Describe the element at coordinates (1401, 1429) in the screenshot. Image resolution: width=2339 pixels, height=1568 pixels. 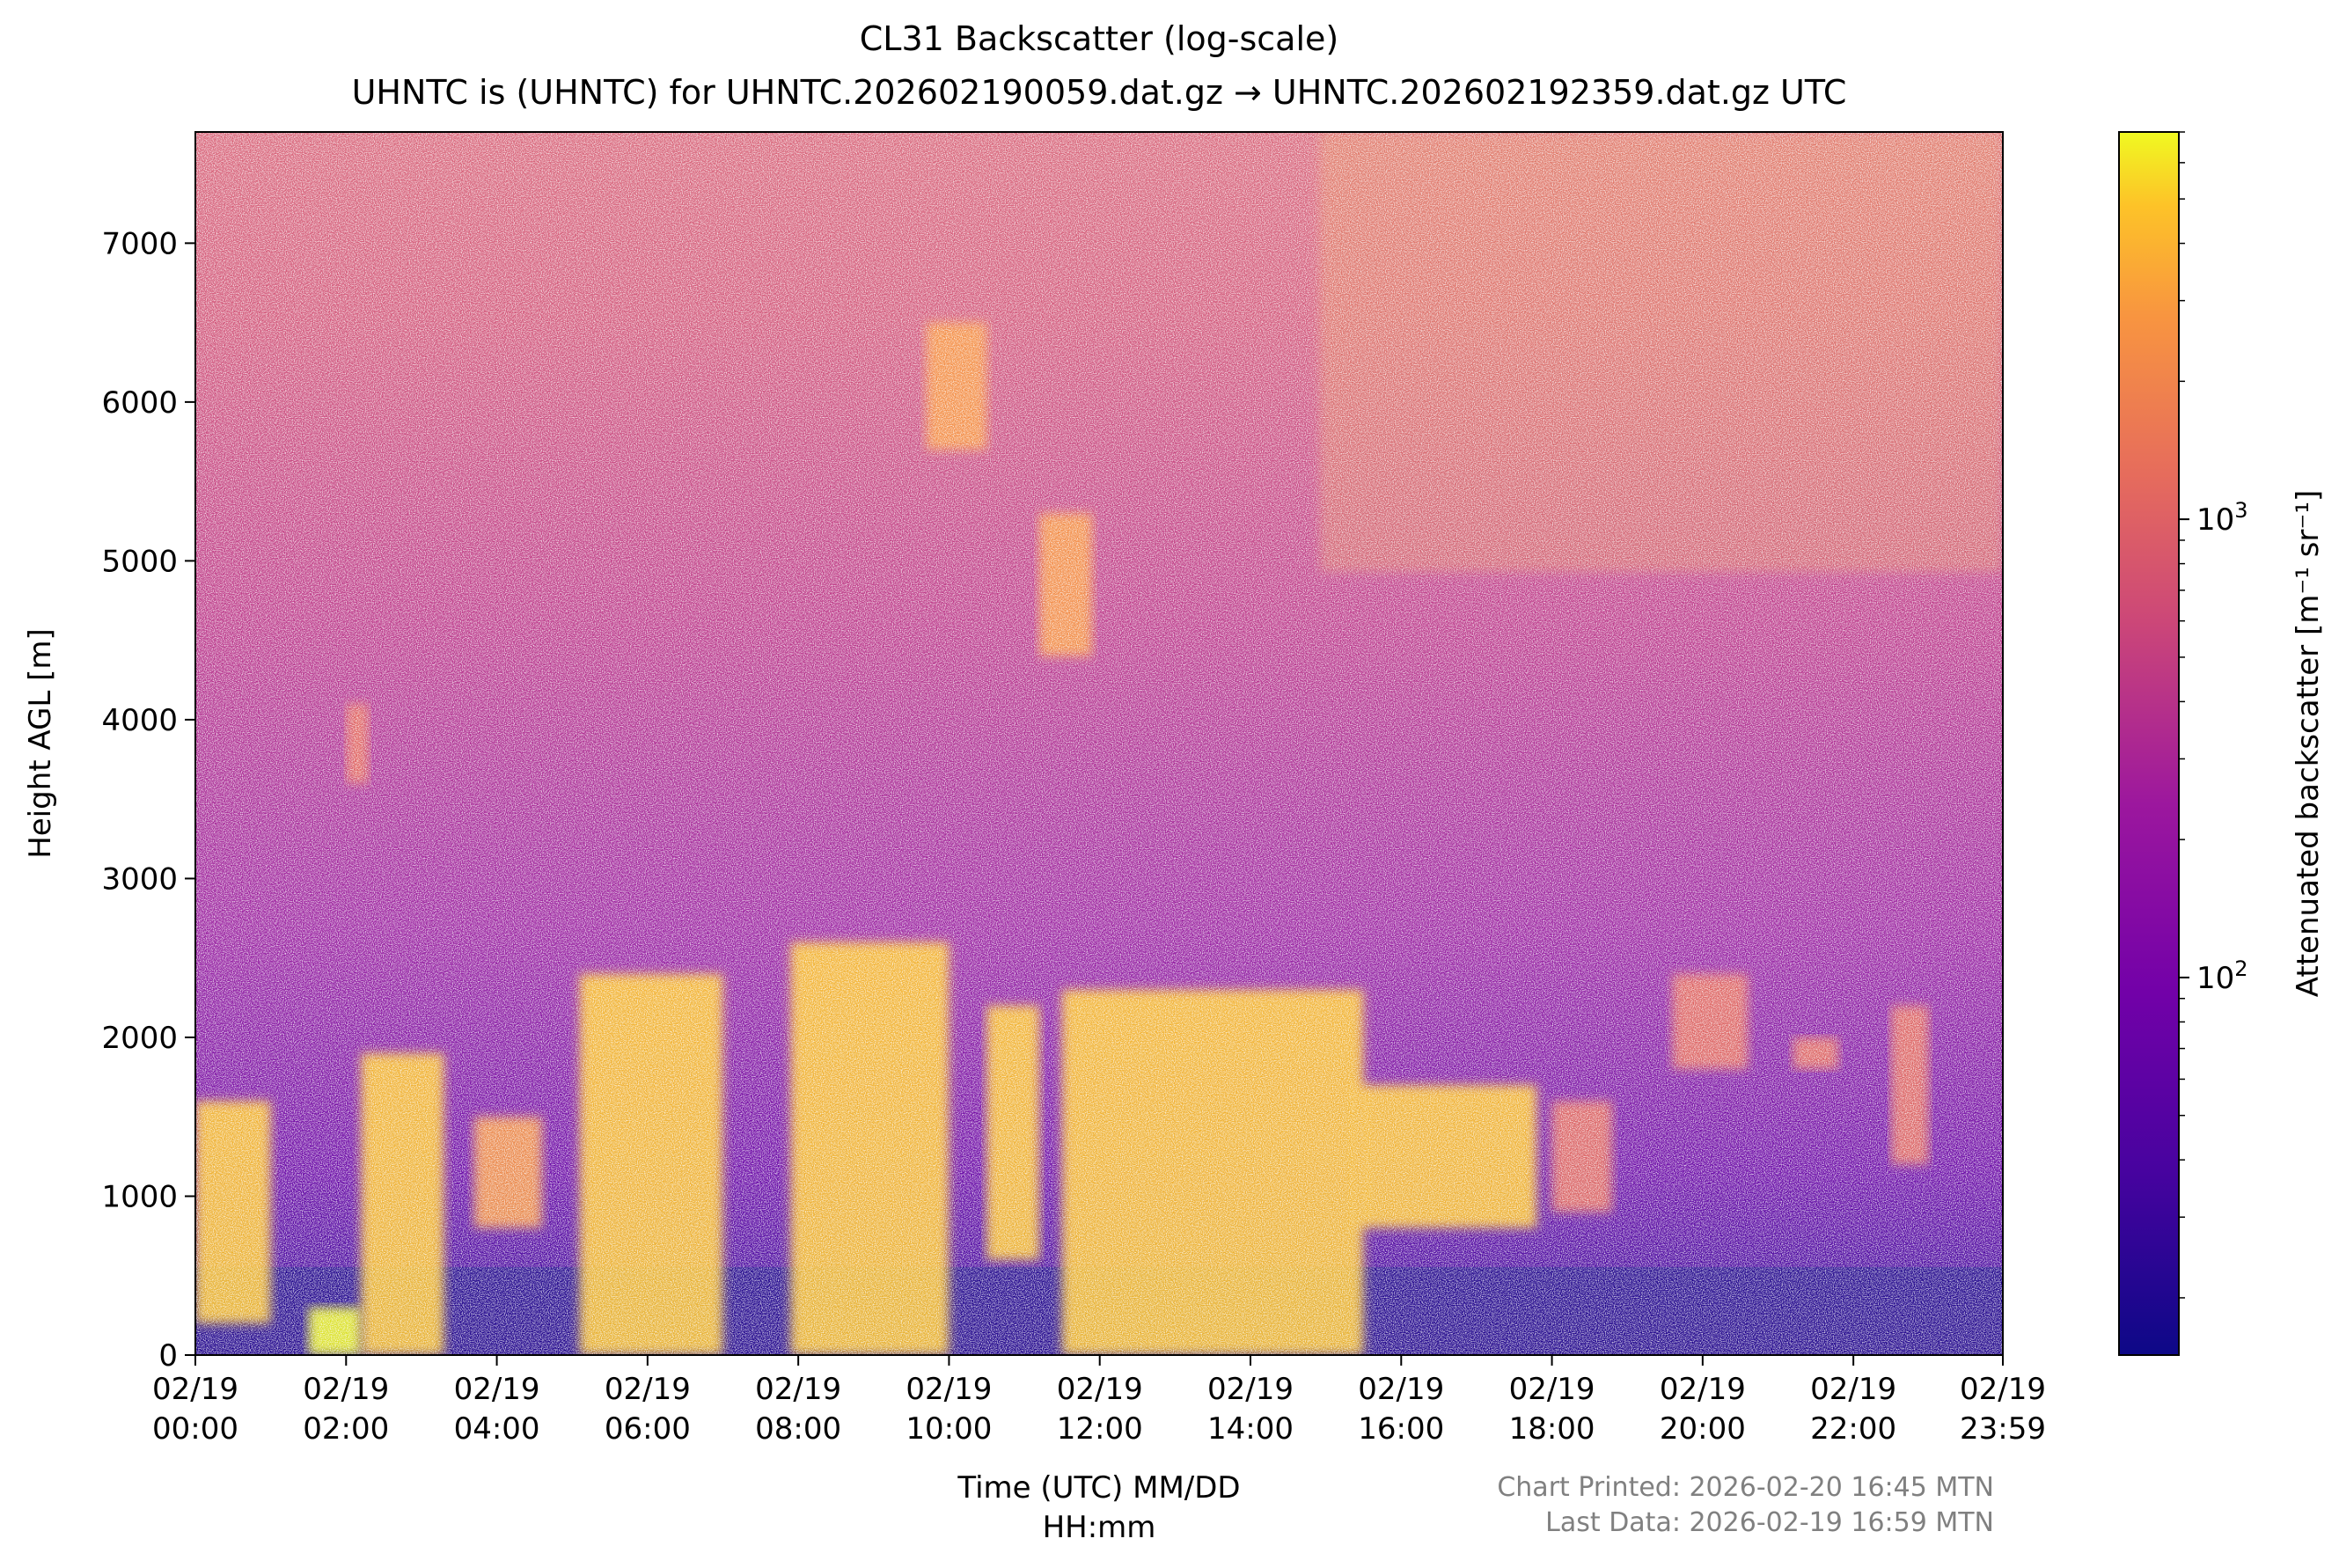
I see `x-tick-time: 16:00` at that location.